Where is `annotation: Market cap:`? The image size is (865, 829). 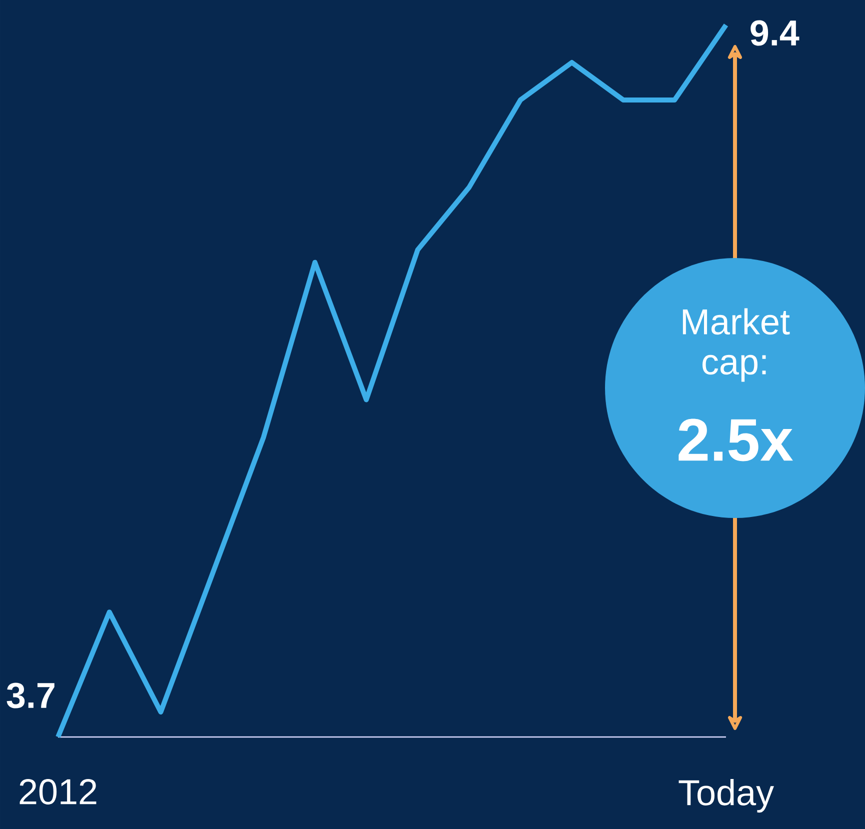
annotation: Market cap: is located at coordinates (736, 345).